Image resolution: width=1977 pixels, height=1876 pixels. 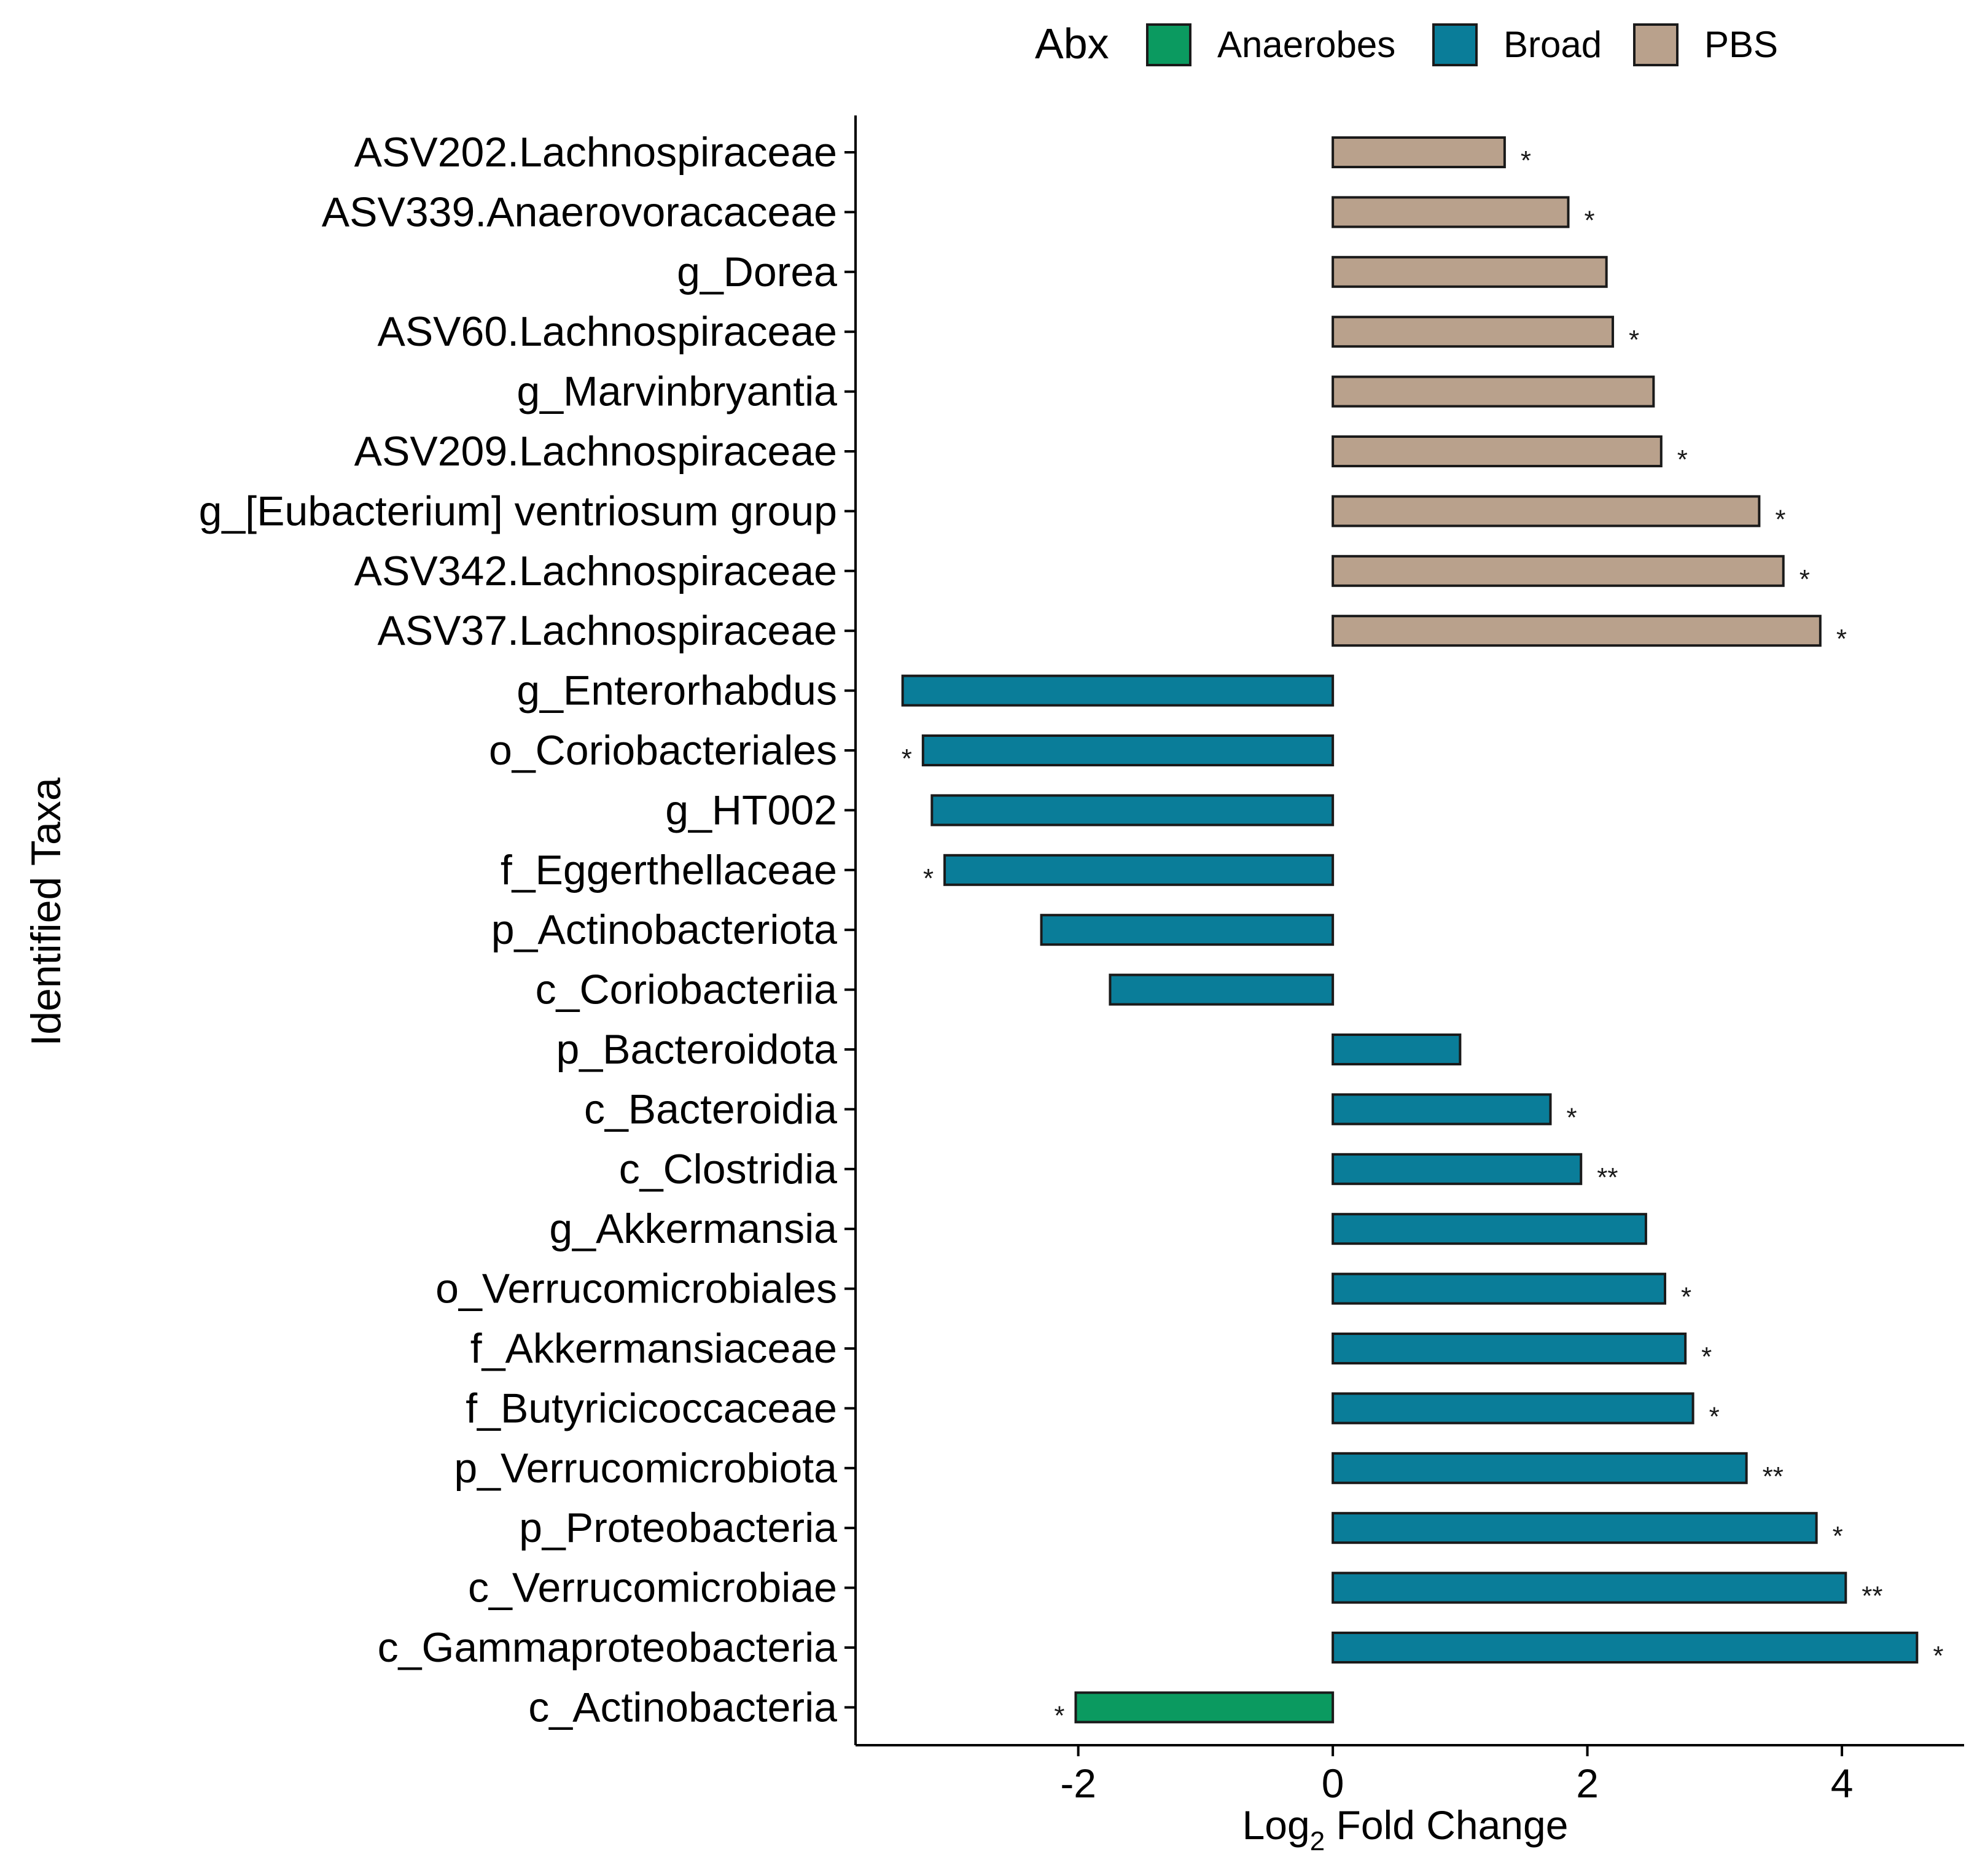 I want to click on y-tick-label: p_Verrucomicrobiota, so click(x=645, y=1468).